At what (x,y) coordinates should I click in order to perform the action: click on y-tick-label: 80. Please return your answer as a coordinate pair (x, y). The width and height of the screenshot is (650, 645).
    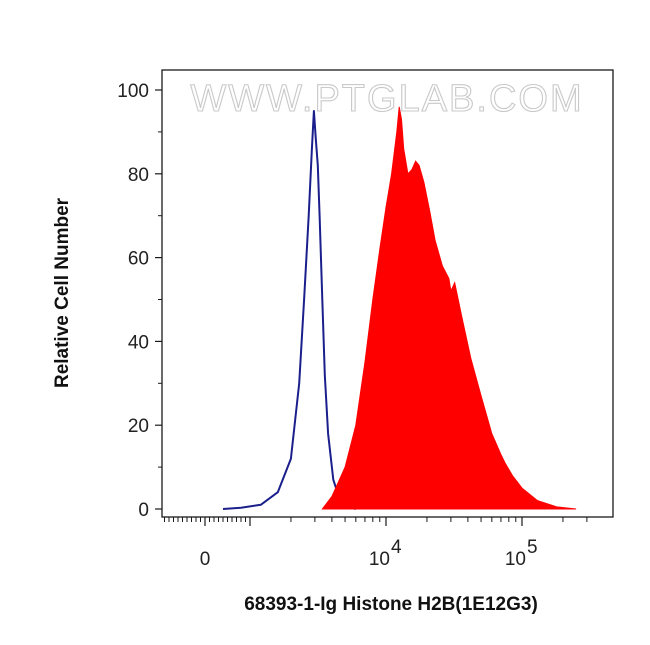
    Looking at the image, I should click on (138, 175).